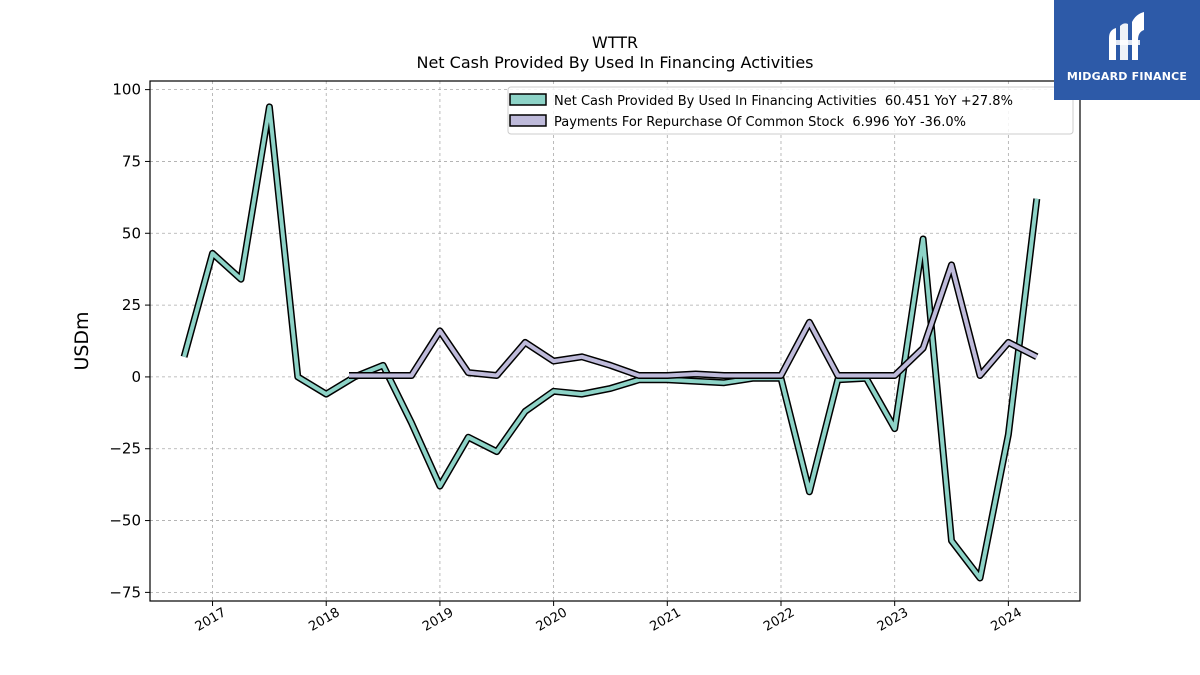  Describe the element at coordinates (615, 42) in the screenshot. I see `chart-title: WTTR` at that location.